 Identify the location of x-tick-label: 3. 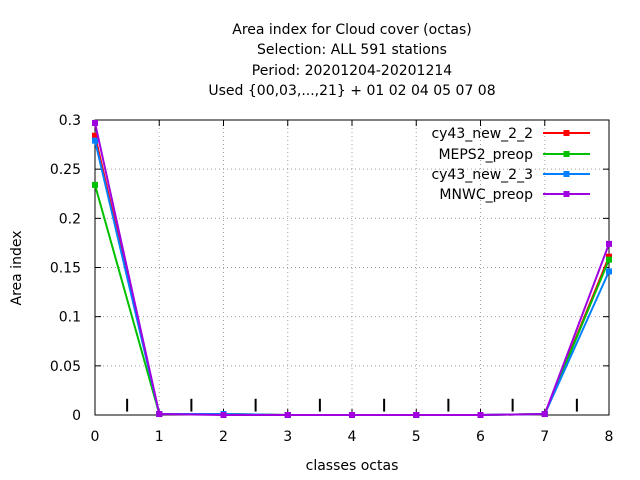
(287, 437).